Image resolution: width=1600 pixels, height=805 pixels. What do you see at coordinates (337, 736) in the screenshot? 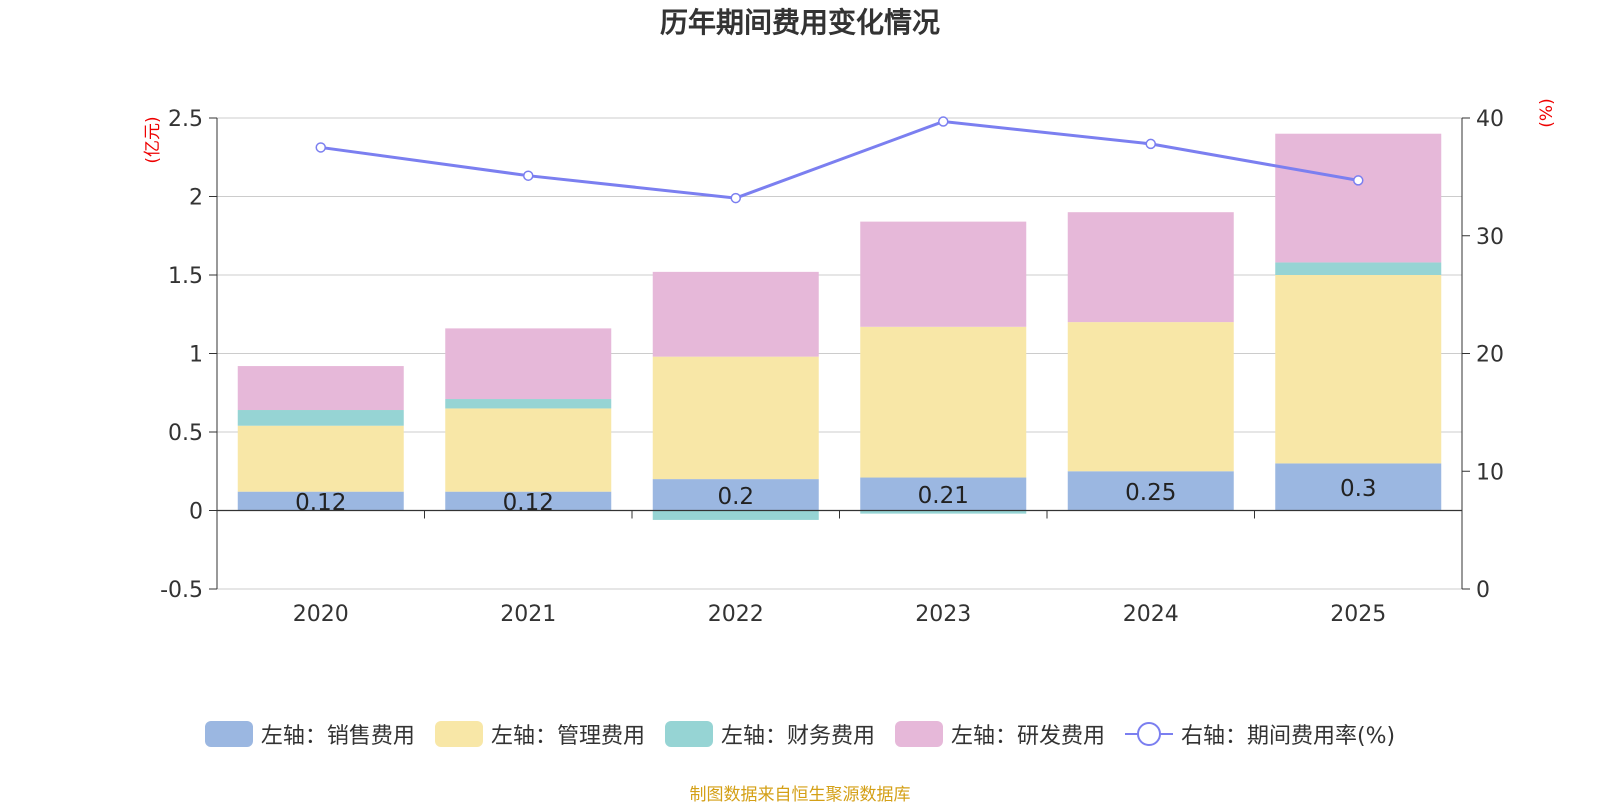
I see `legend-label-sales: 左轴：销售费用` at bounding box center [337, 736].